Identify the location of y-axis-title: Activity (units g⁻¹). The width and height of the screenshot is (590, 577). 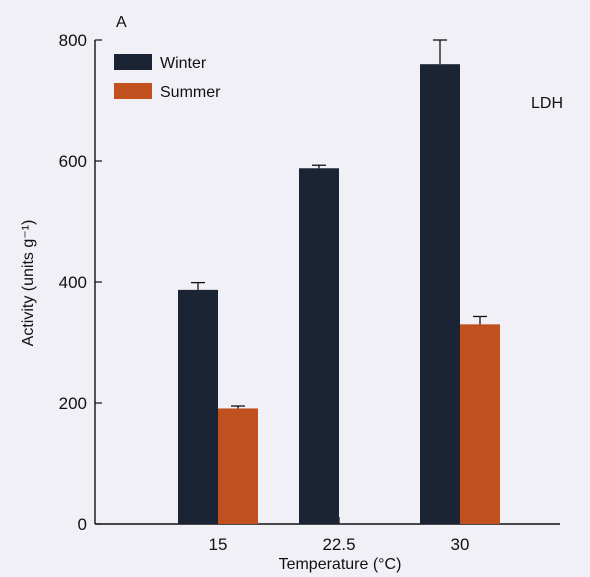
(28, 283).